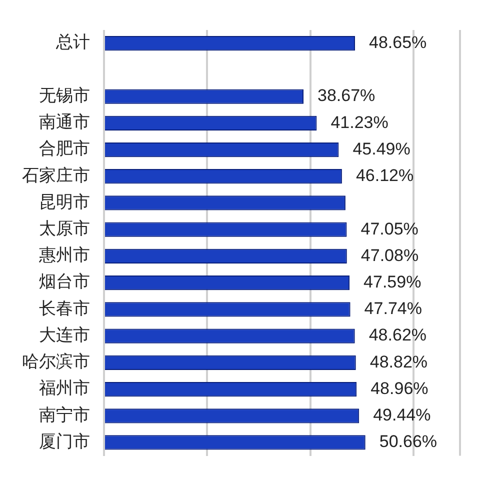 This screenshot has height=480, width=480. Describe the element at coordinates (64, 202) in the screenshot. I see `y-tick-label: 昆明市` at that location.